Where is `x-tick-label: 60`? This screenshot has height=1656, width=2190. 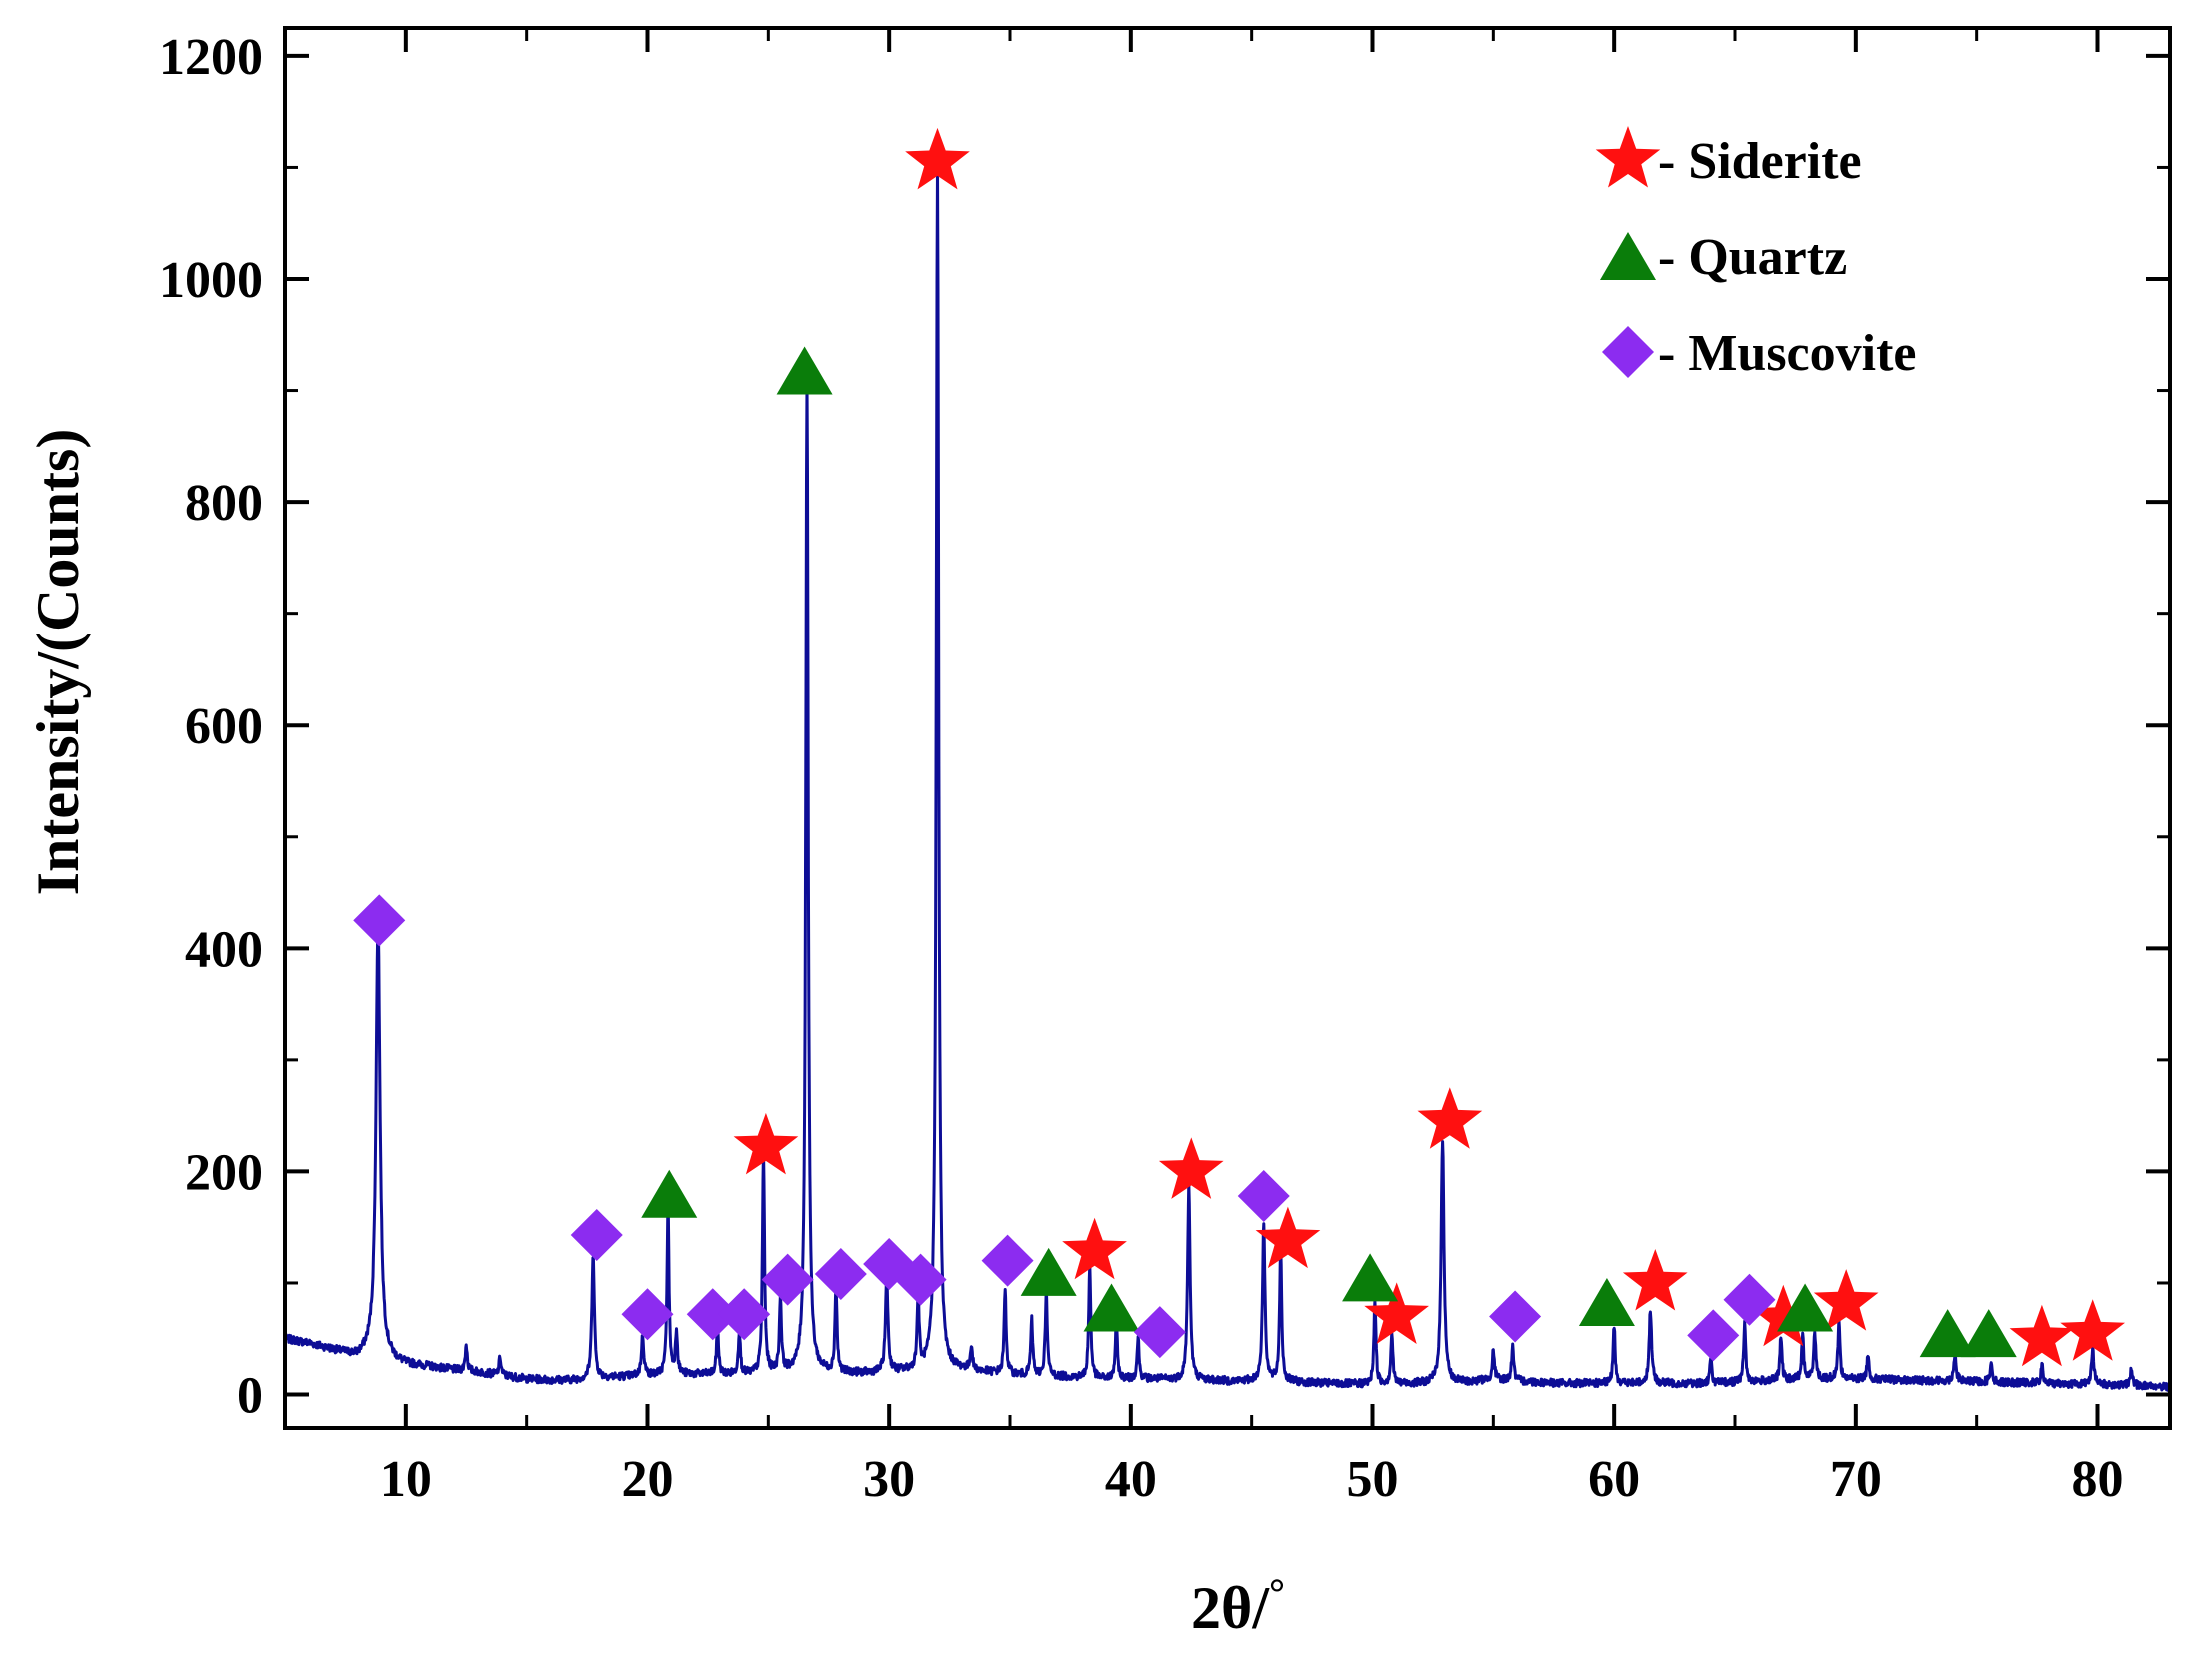
x-tick-label: 60 is located at coordinates (1614, 1479).